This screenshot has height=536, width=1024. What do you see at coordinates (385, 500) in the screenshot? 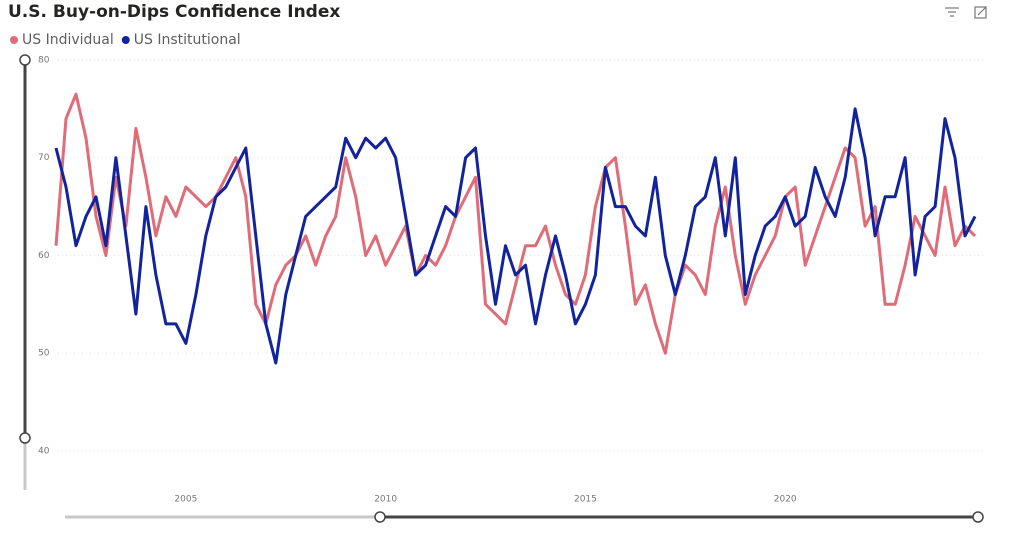
I see `x-tick-label: 2010` at bounding box center [385, 500].